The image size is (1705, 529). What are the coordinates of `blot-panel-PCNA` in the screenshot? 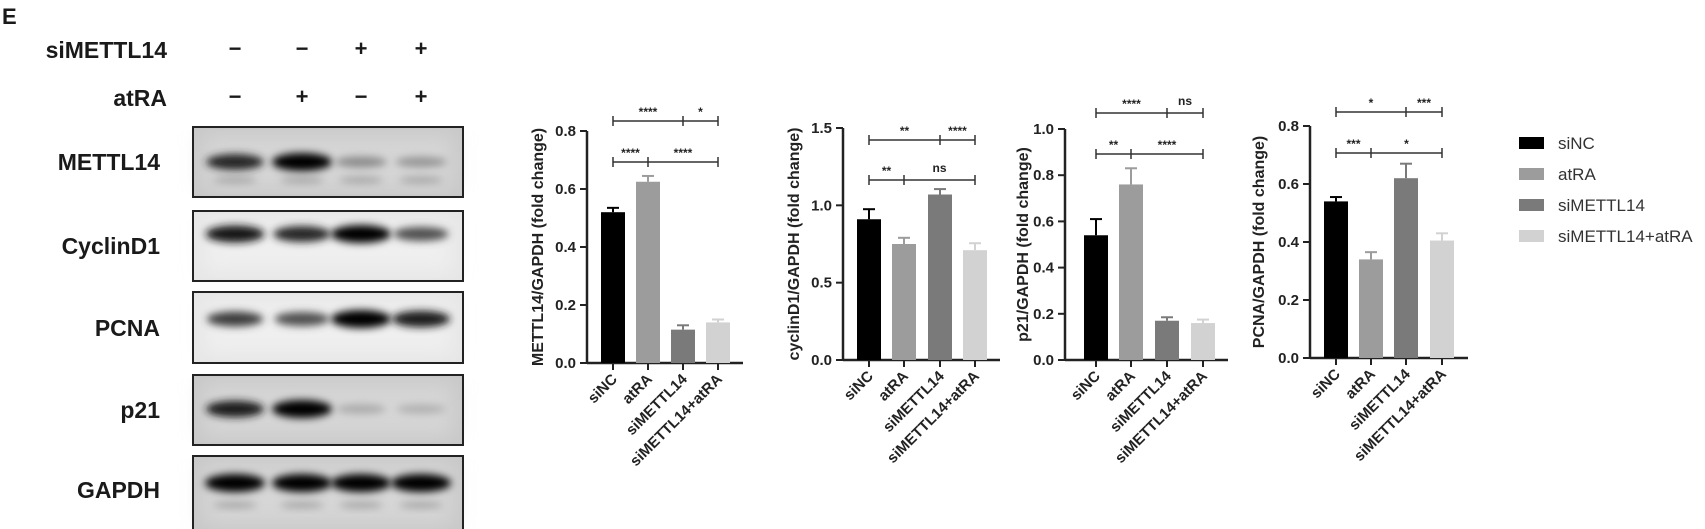 It's located at (328, 327).